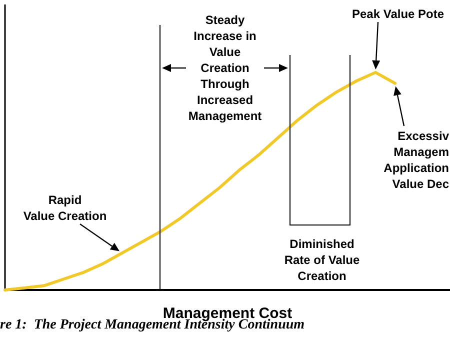  What do you see at coordinates (398, 14) in the screenshot?
I see `text: Peak Value Pote` at bounding box center [398, 14].